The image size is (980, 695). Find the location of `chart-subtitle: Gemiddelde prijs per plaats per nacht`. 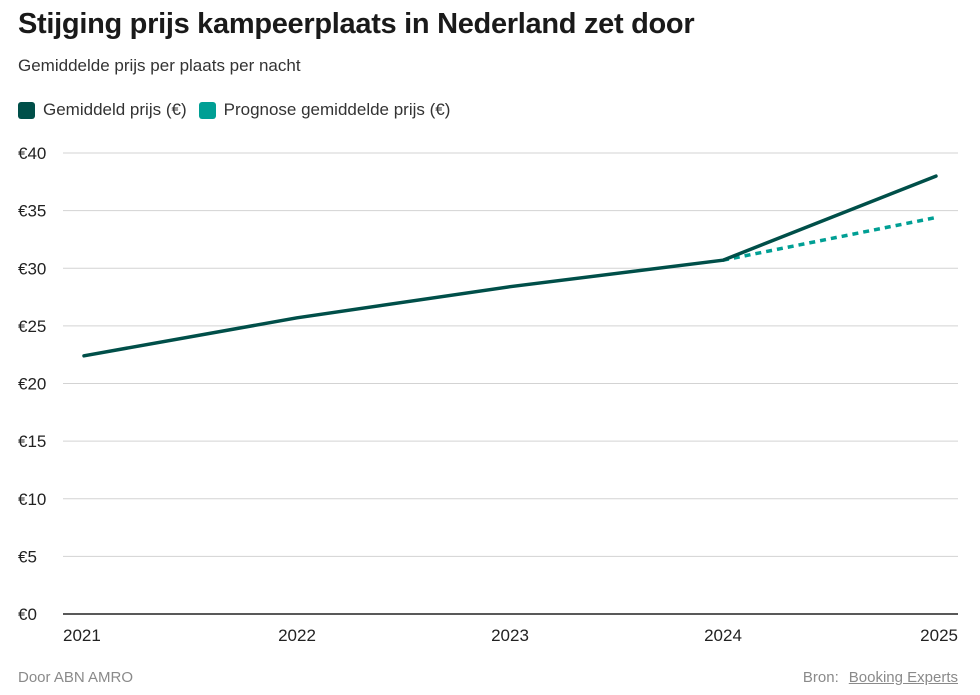

chart-subtitle: Gemiddelde prijs per plaats per nacht is located at coordinates (159, 65).